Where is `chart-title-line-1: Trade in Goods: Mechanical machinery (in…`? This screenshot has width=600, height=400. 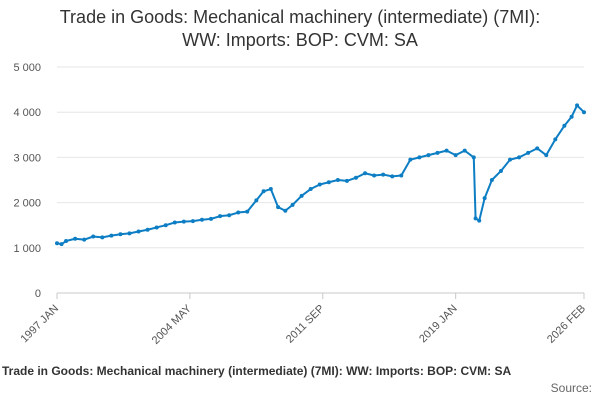 chart-title-line-1: Trade in Goods: Mechanical machinery (in… is located at coordinates (300, 17).